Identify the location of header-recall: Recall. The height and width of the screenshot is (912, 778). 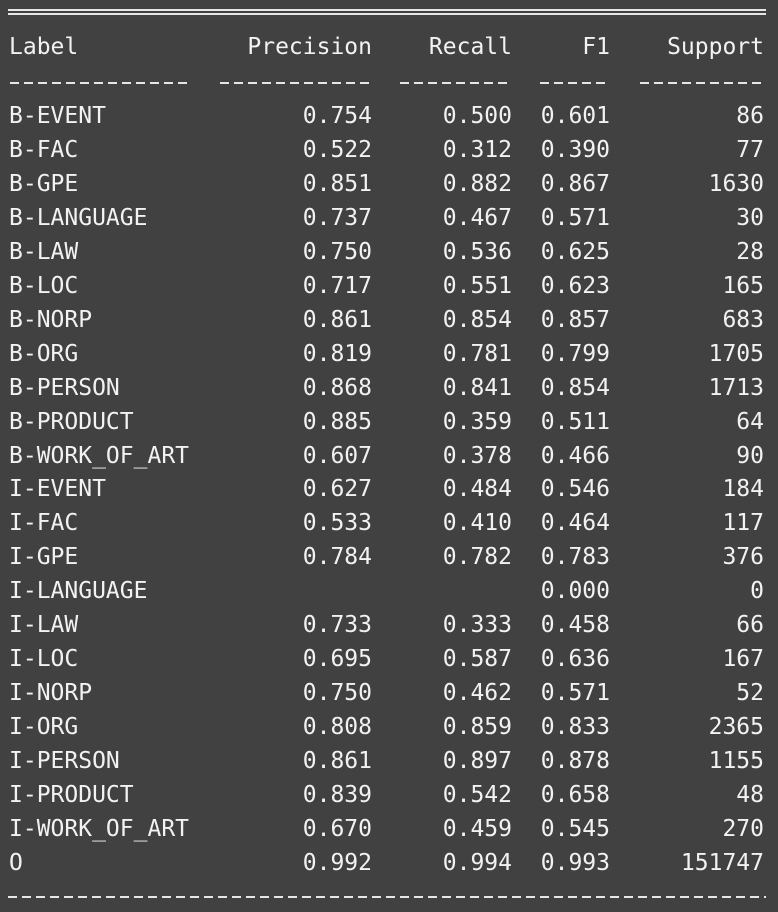
(470, 47).